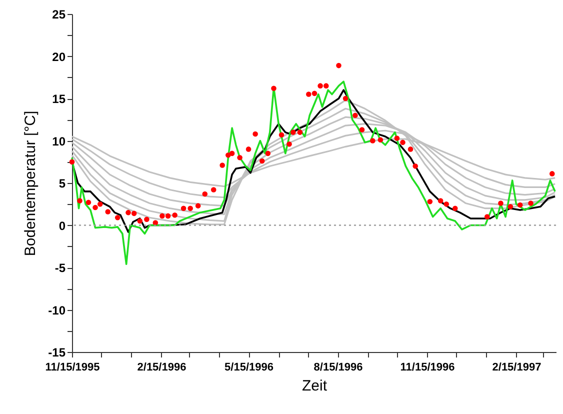  What do you see at coordinates (57, 353) in the screenshot?
I see `y-tick-label: -15` at bounding box center [57, 353].